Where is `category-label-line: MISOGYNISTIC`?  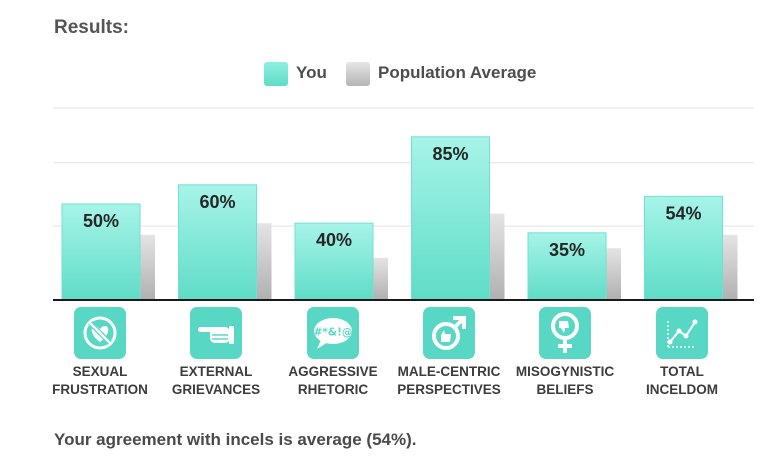 category-label-line: MISOGYNISTIC is located at coordinates (565, 371).